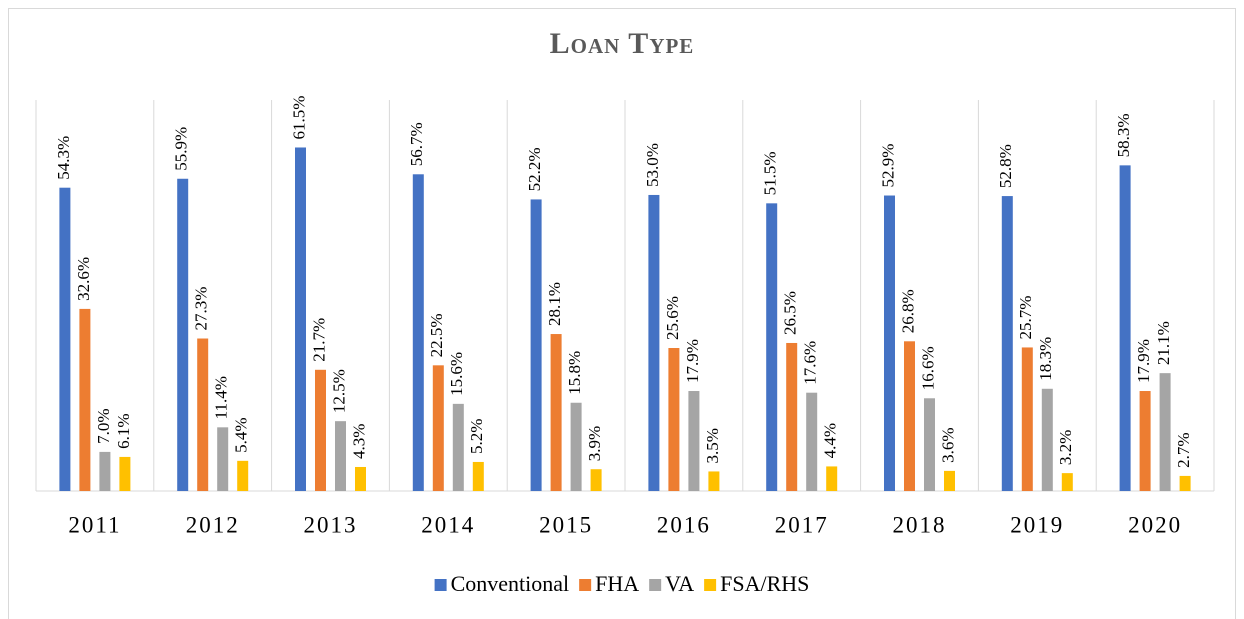 Image resolution: width=1244 pixels, height=619 pixels. I want to click on data-label: 26.8%, so click(907, 311).